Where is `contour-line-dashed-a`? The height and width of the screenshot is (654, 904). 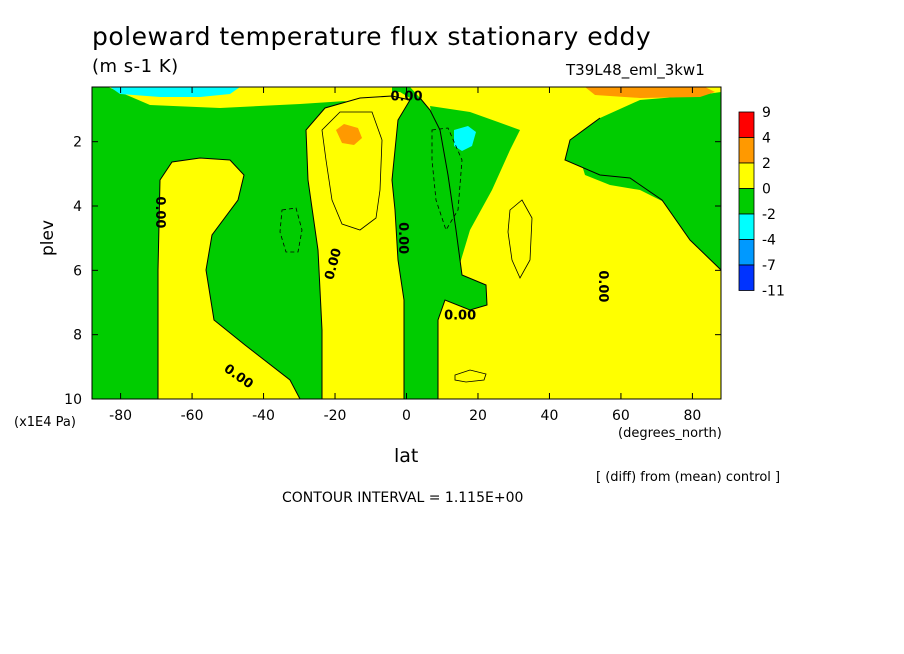 contour-line-dashed-a is located at coordinates (291, 230).